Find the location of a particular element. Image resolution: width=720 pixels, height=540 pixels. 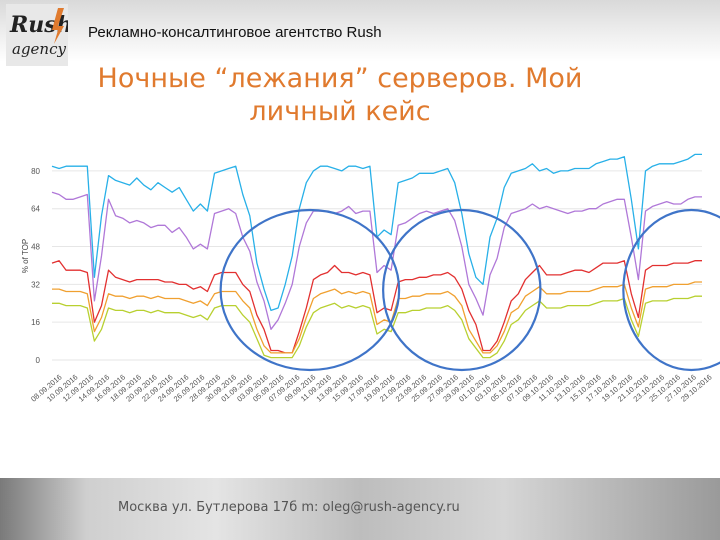

y-tick-label: 16 is located at coordinates (35, 322).